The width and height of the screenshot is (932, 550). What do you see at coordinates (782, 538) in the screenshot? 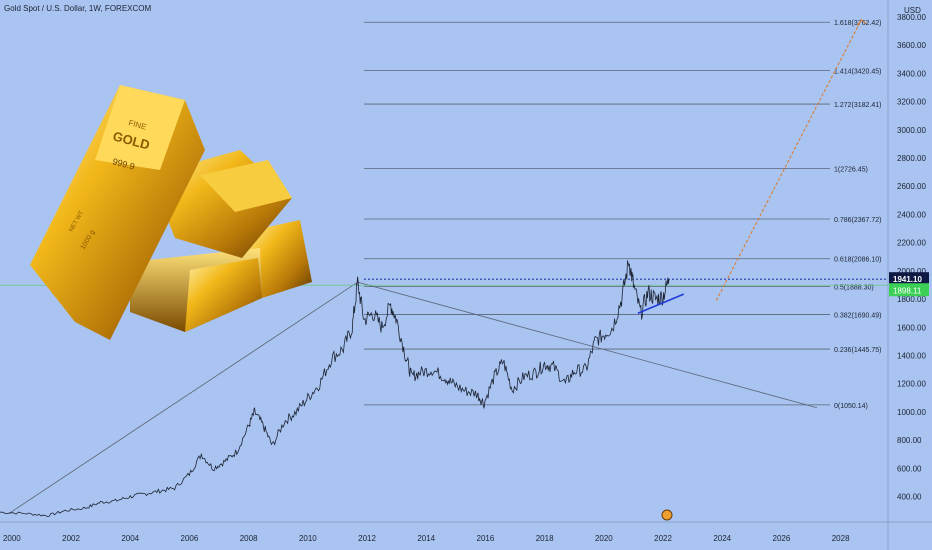
I see `x-tick-label: 2026` at bounding box center [782, 538].